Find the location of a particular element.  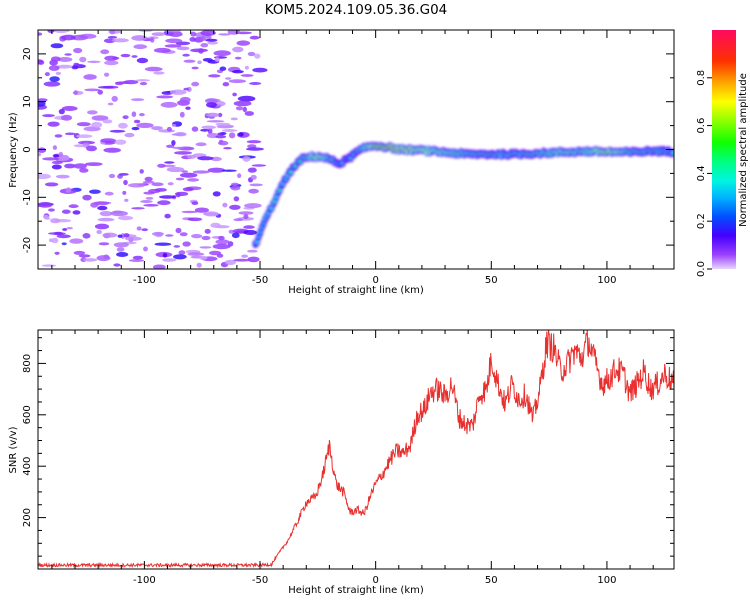

tick-label: 600 is located at coordinates (27, 414).